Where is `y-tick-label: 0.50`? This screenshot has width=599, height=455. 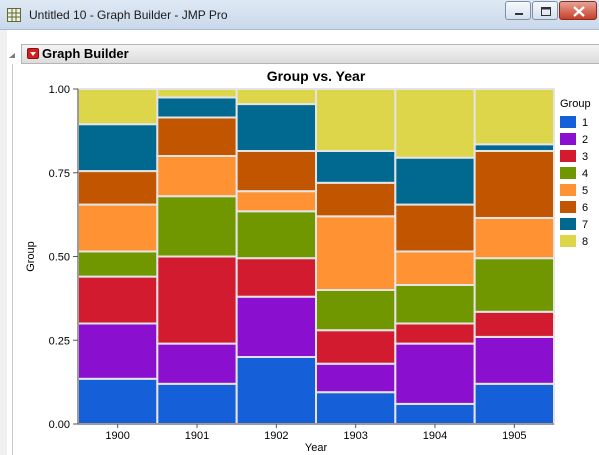
y-tick-label: 0.50 is located at coordinates (59, 258).